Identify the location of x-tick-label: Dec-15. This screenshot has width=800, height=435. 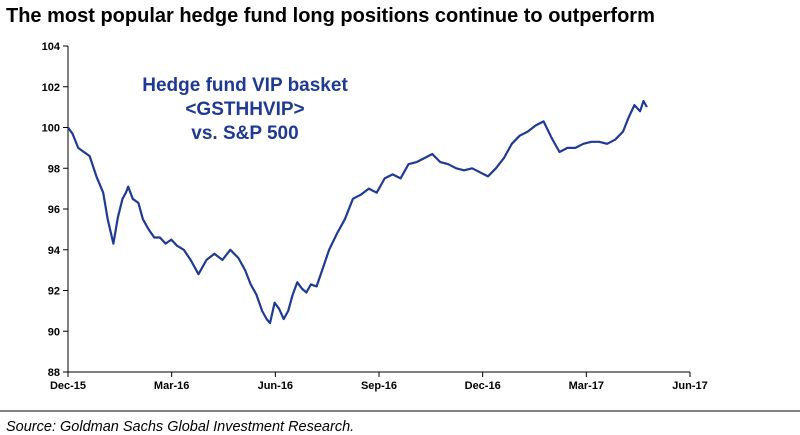
(68, 386).